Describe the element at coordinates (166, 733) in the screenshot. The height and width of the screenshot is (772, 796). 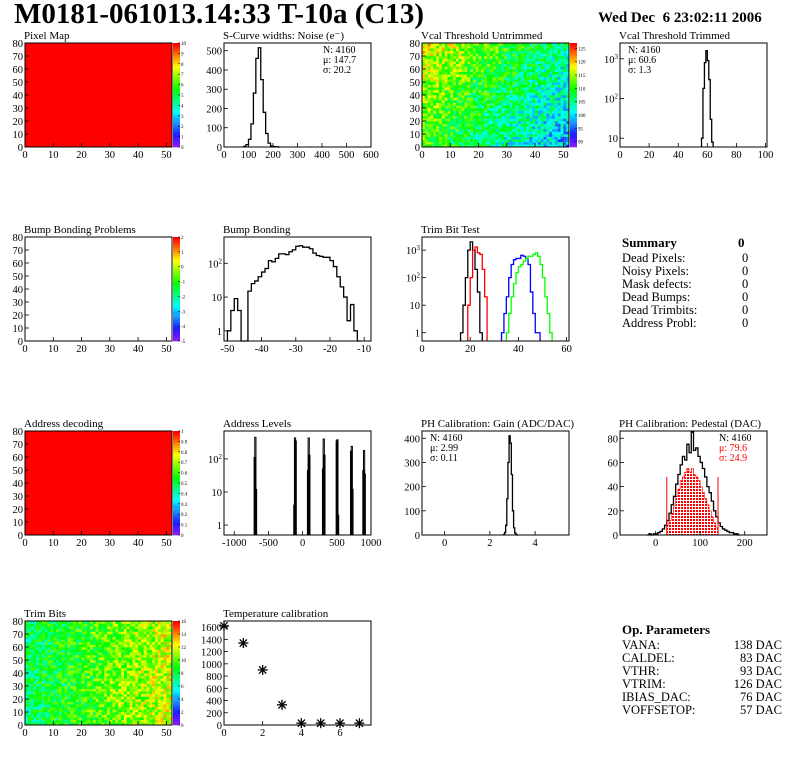
I see `x-tick-label: 50` at that location.